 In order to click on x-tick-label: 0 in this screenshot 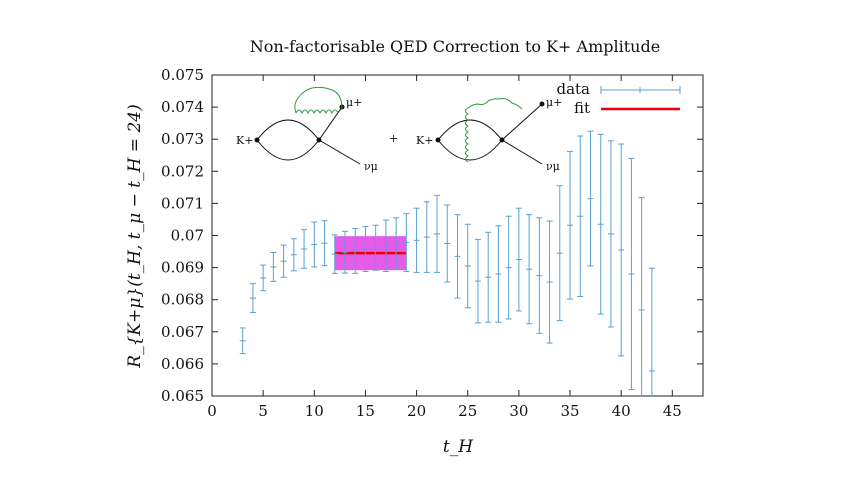, I will do `click(212, 411)`.